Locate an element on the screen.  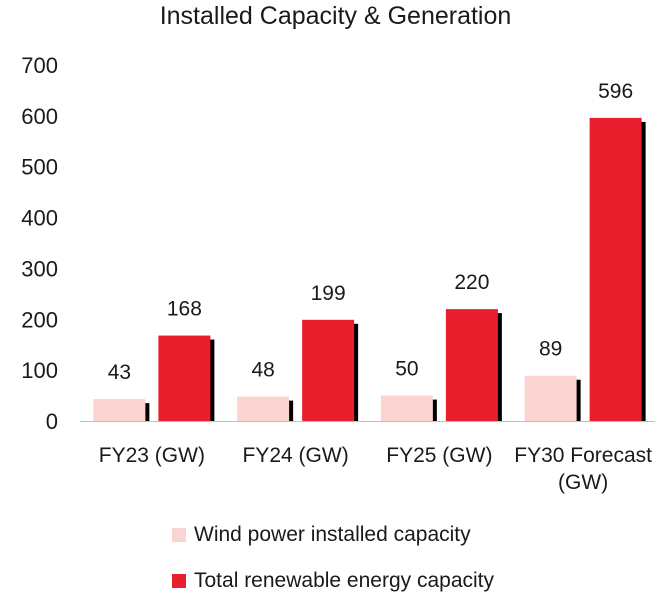
x-tick-label: FY24 (GW) is located at coordinates (296, 455).